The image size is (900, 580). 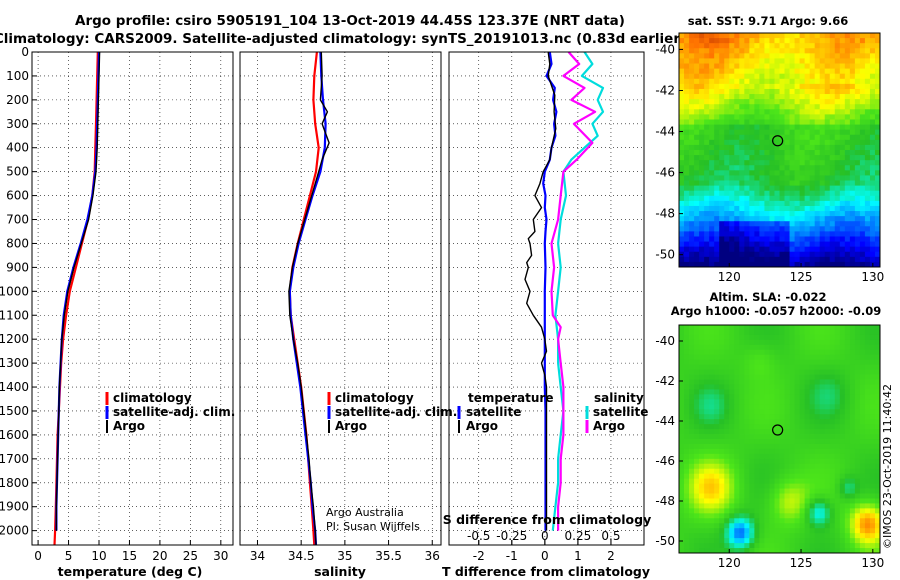 What do you see at coordinates (25, 52) in the screenshot?
I see `y-tick-label: 0` at bounding box center [25, 52].